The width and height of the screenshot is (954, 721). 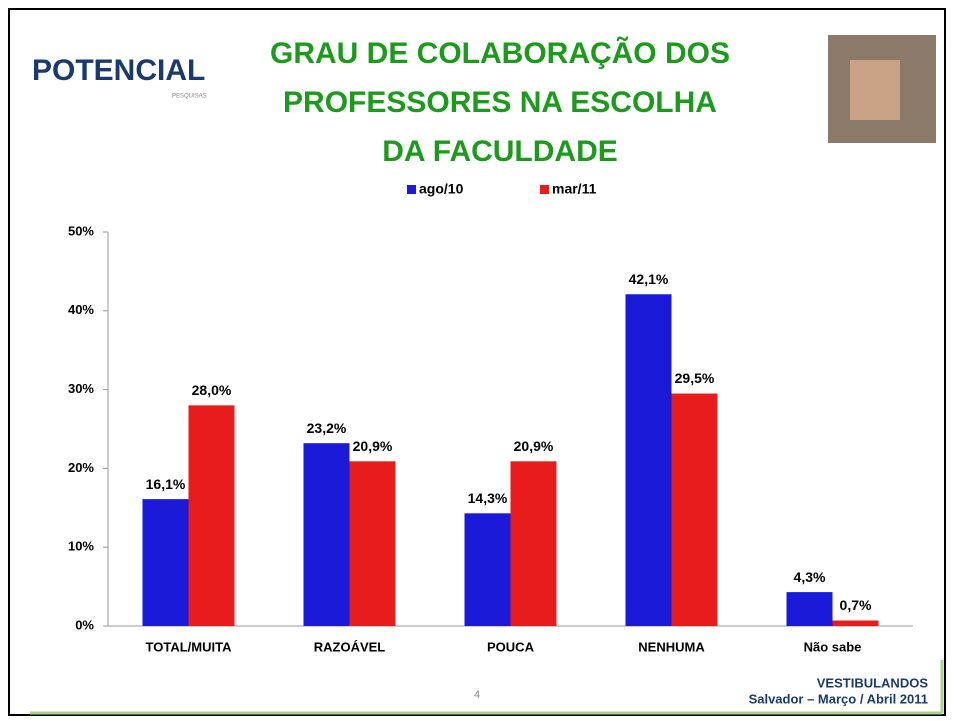 What do you see at coordinates (875, 90) in the screenshot?
I see `photo-detail` at bounding box center [875, 90].